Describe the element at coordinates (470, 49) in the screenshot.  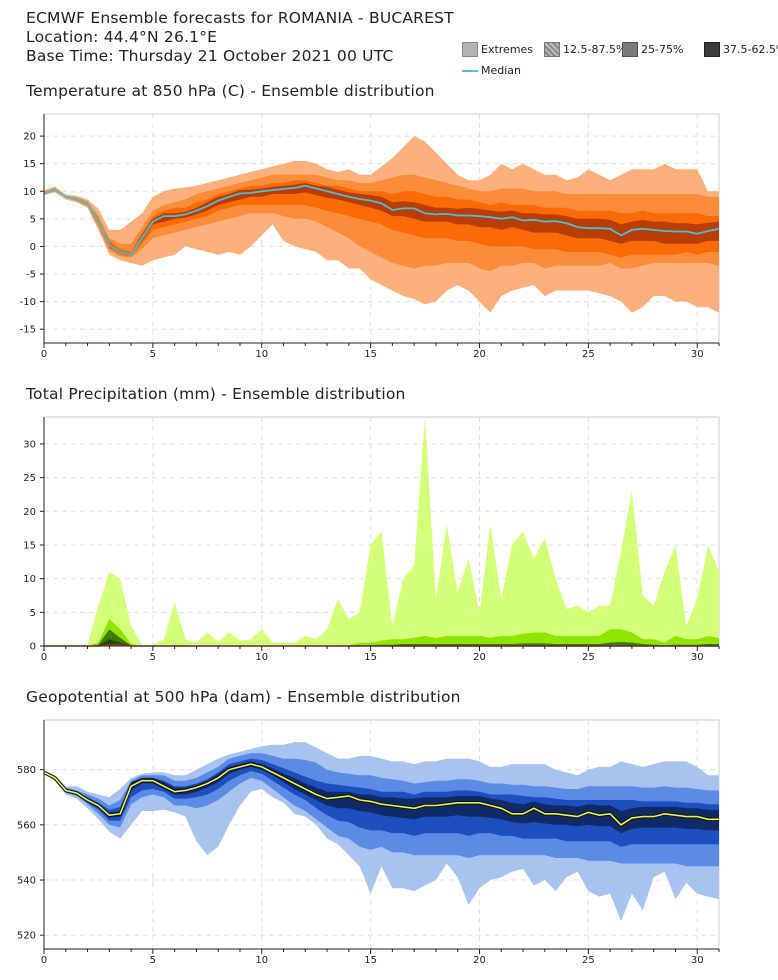
I see `legend-extremes-swatch` at that location.